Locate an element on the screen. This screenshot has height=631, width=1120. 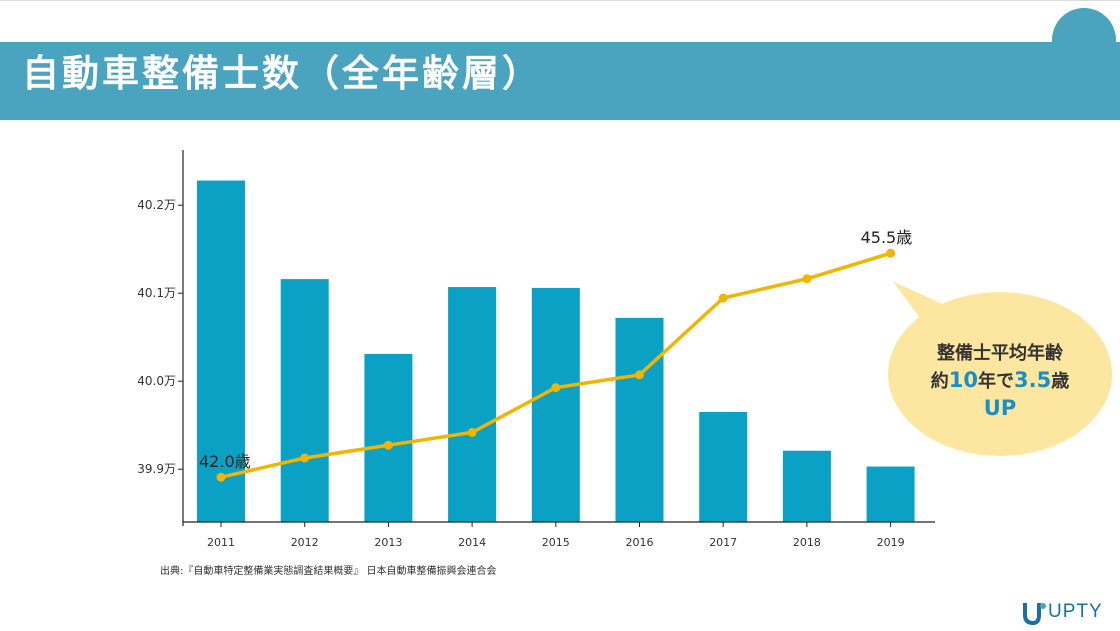
x-tick-label: 2016 is located at coordinates (640, 542).